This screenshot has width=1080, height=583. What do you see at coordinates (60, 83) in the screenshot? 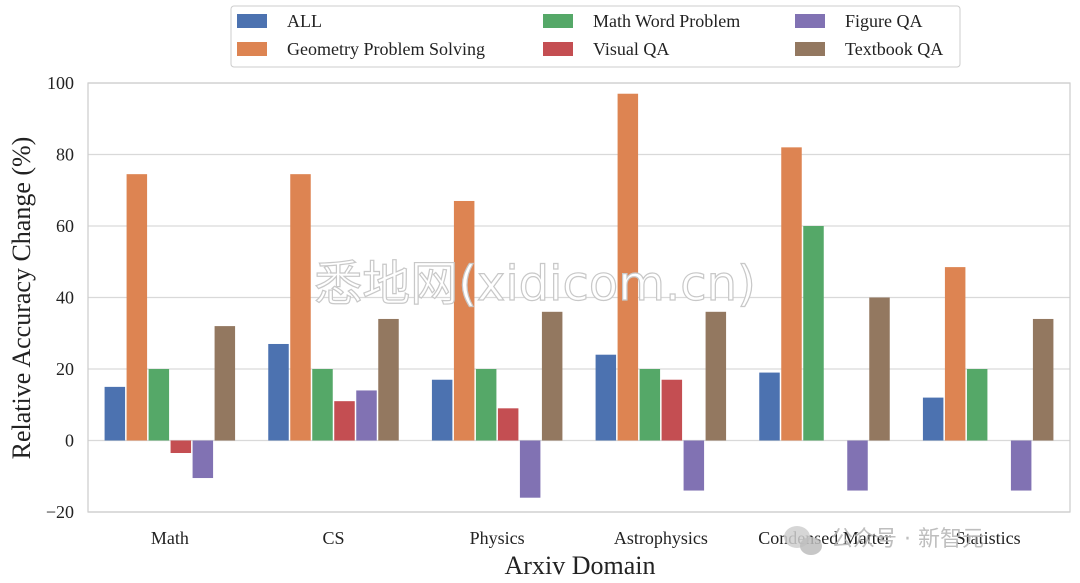
I see `y-tick-label: 100` at bounding box center [60, 83].